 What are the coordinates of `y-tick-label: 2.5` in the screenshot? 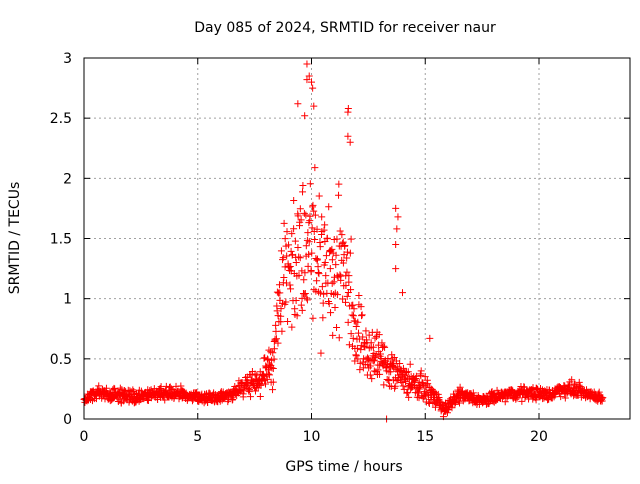 It's located at (61, 119).